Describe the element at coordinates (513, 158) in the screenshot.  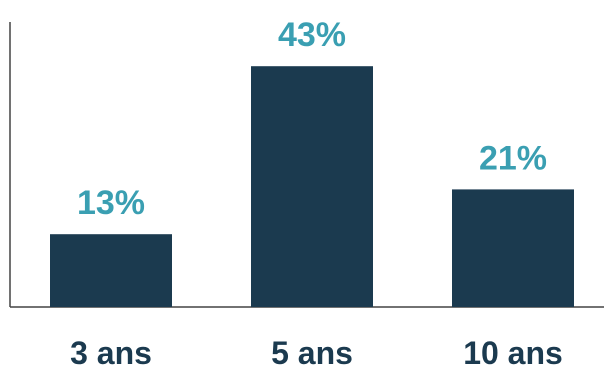
I see `data-label-10-ans: 21%` at that location.